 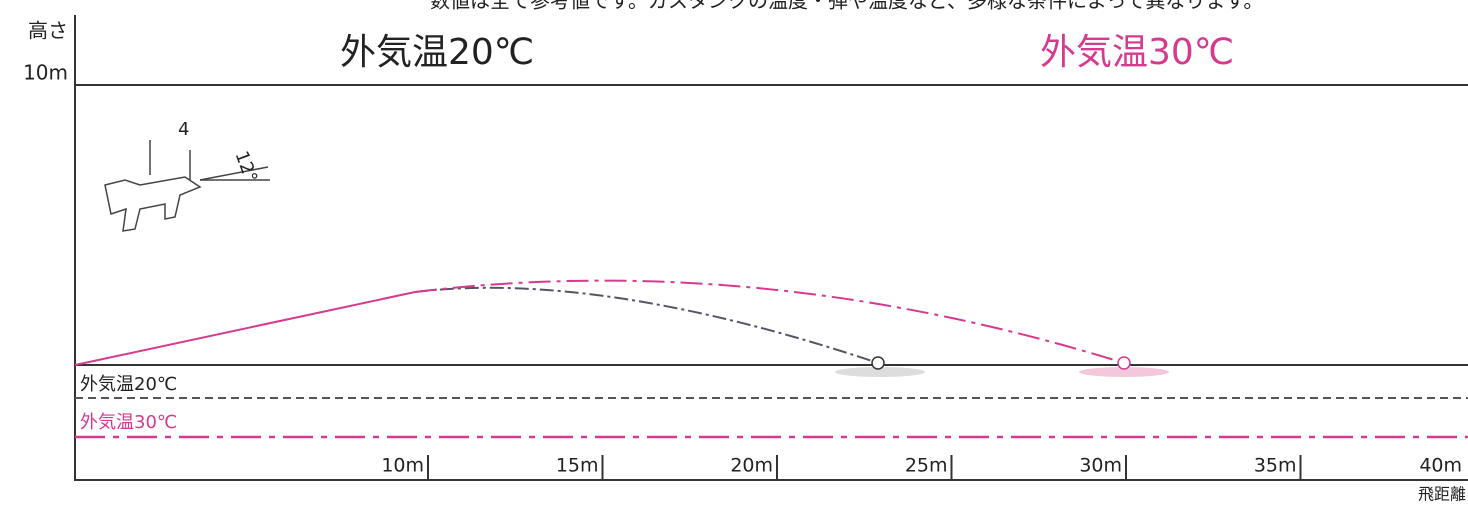 I want to click on header-30: 外気温30℃, so click(x=1137, y=52).